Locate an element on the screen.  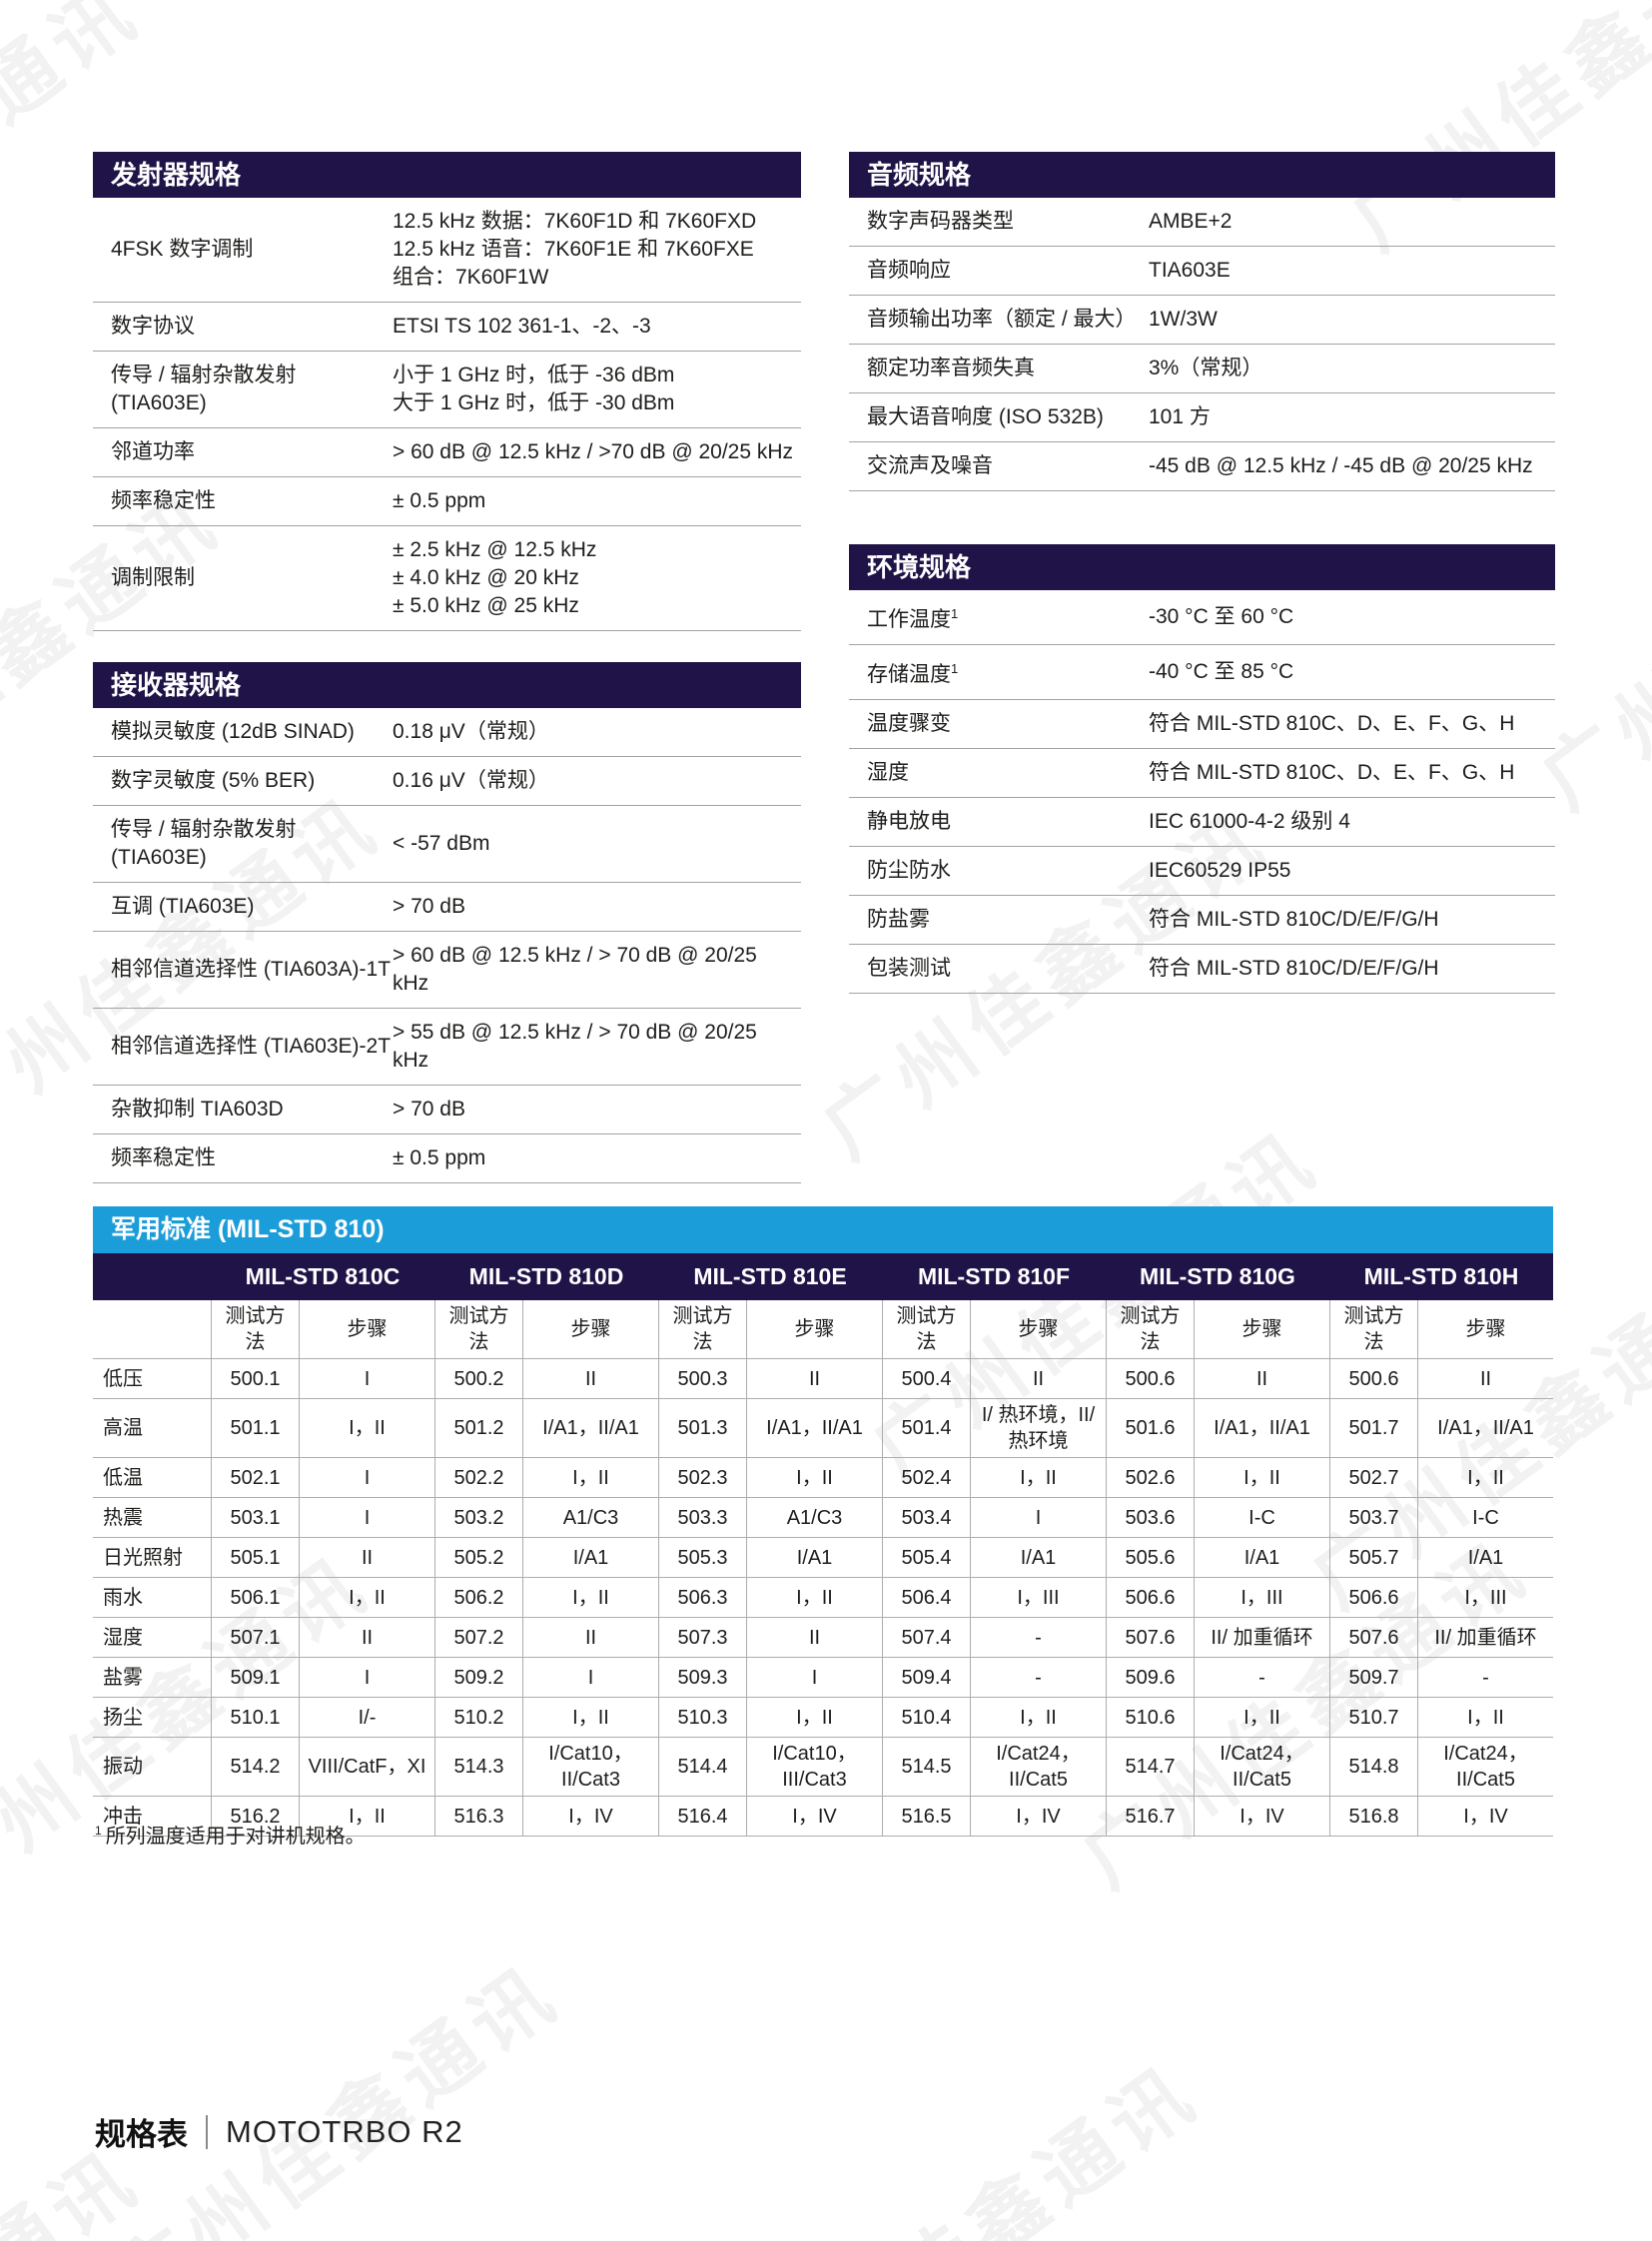
spec-row: 湿度 符合 MIL-STD 810C、D、E、F、G、H is located at coordinates (1202, 773).